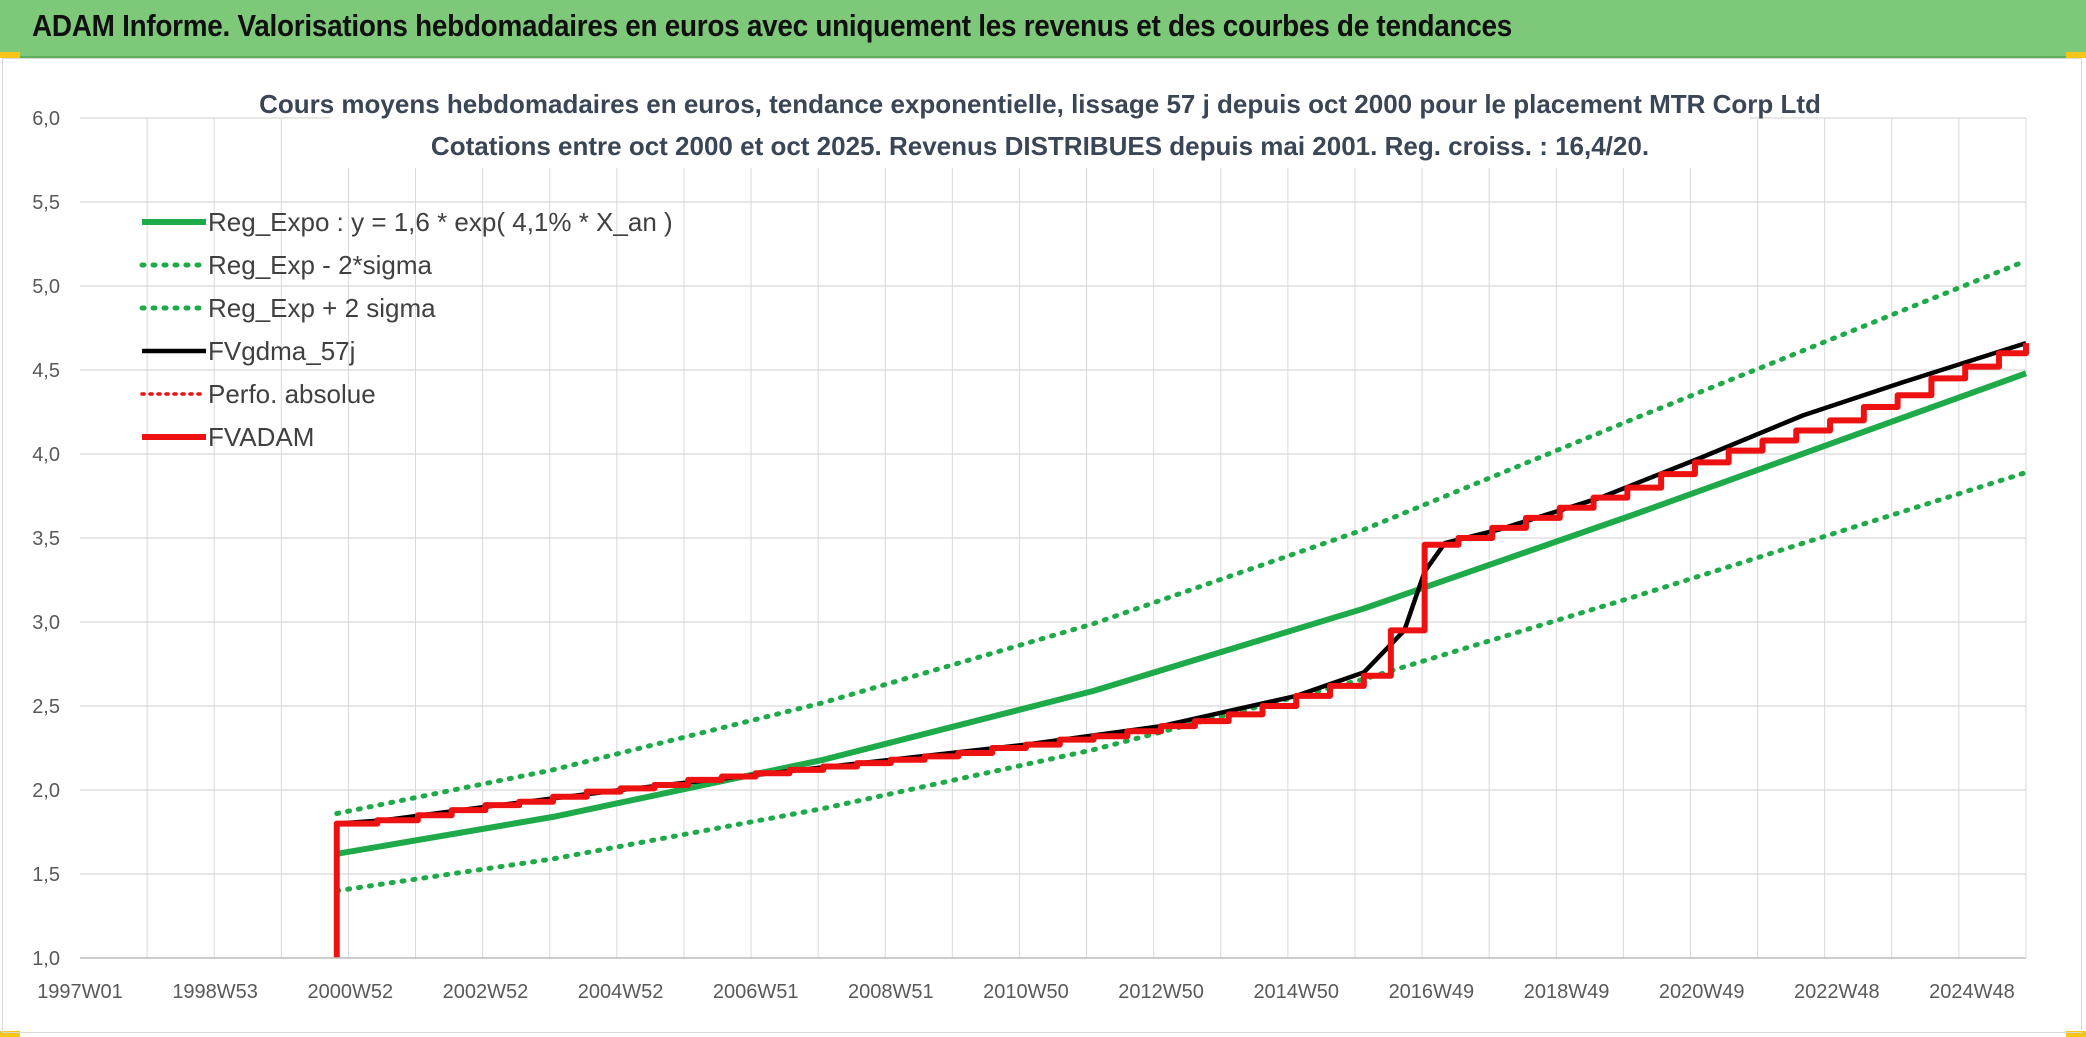  I want to click on x-tick-label: 2014W50, so click(1296, 992).